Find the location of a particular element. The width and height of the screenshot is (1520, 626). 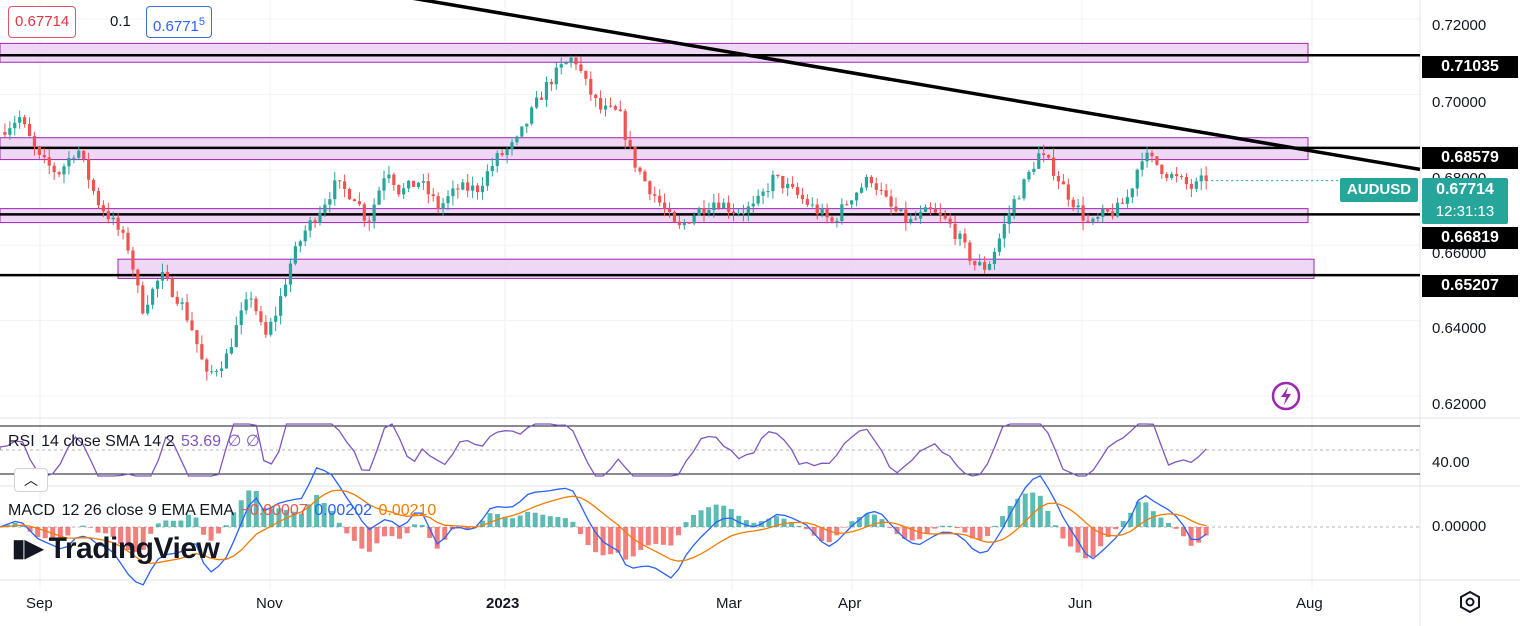

time-axis-label: 2023 is located at coordinates (503, 603).